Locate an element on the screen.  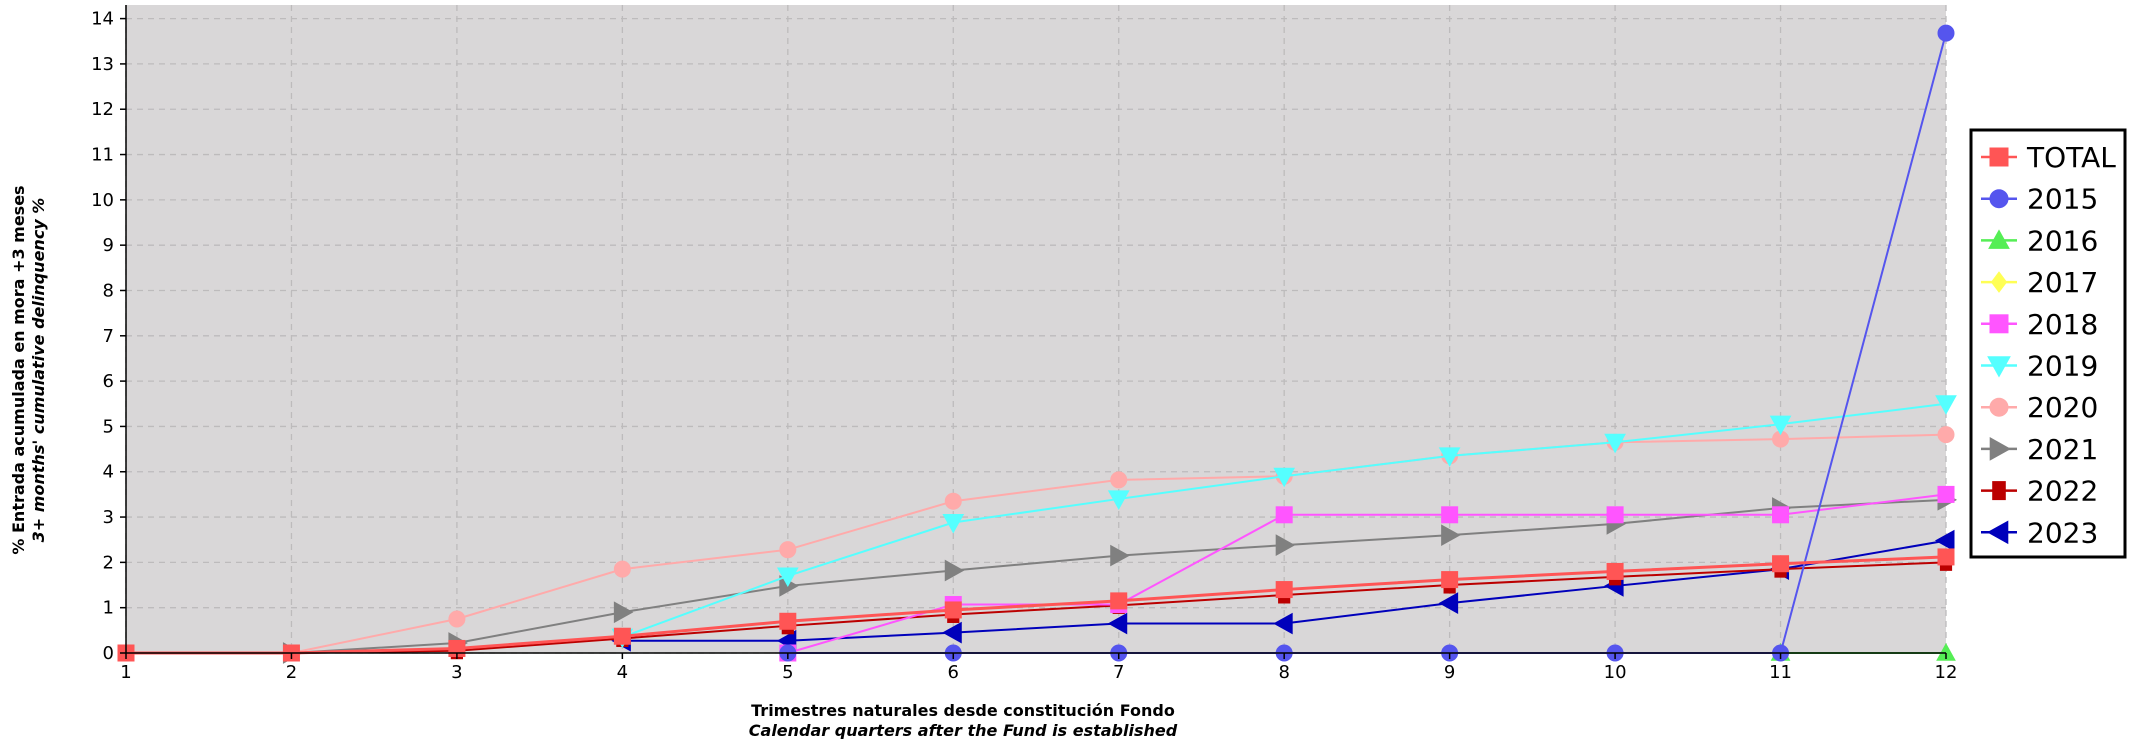
y-tick-label: 8 is located at coordinates (108, 290).